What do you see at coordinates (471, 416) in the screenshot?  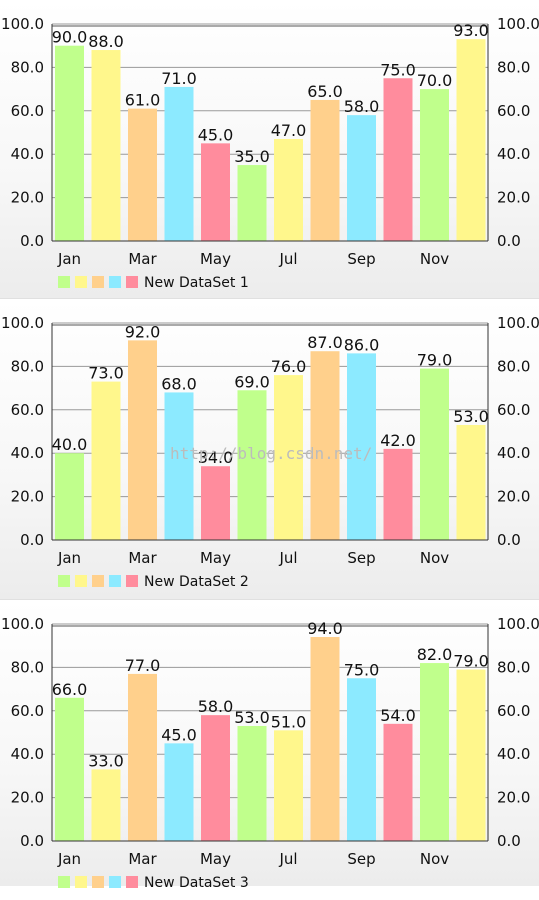 I see `bar-value-label: 53.0` at bounding box center [471, 416].